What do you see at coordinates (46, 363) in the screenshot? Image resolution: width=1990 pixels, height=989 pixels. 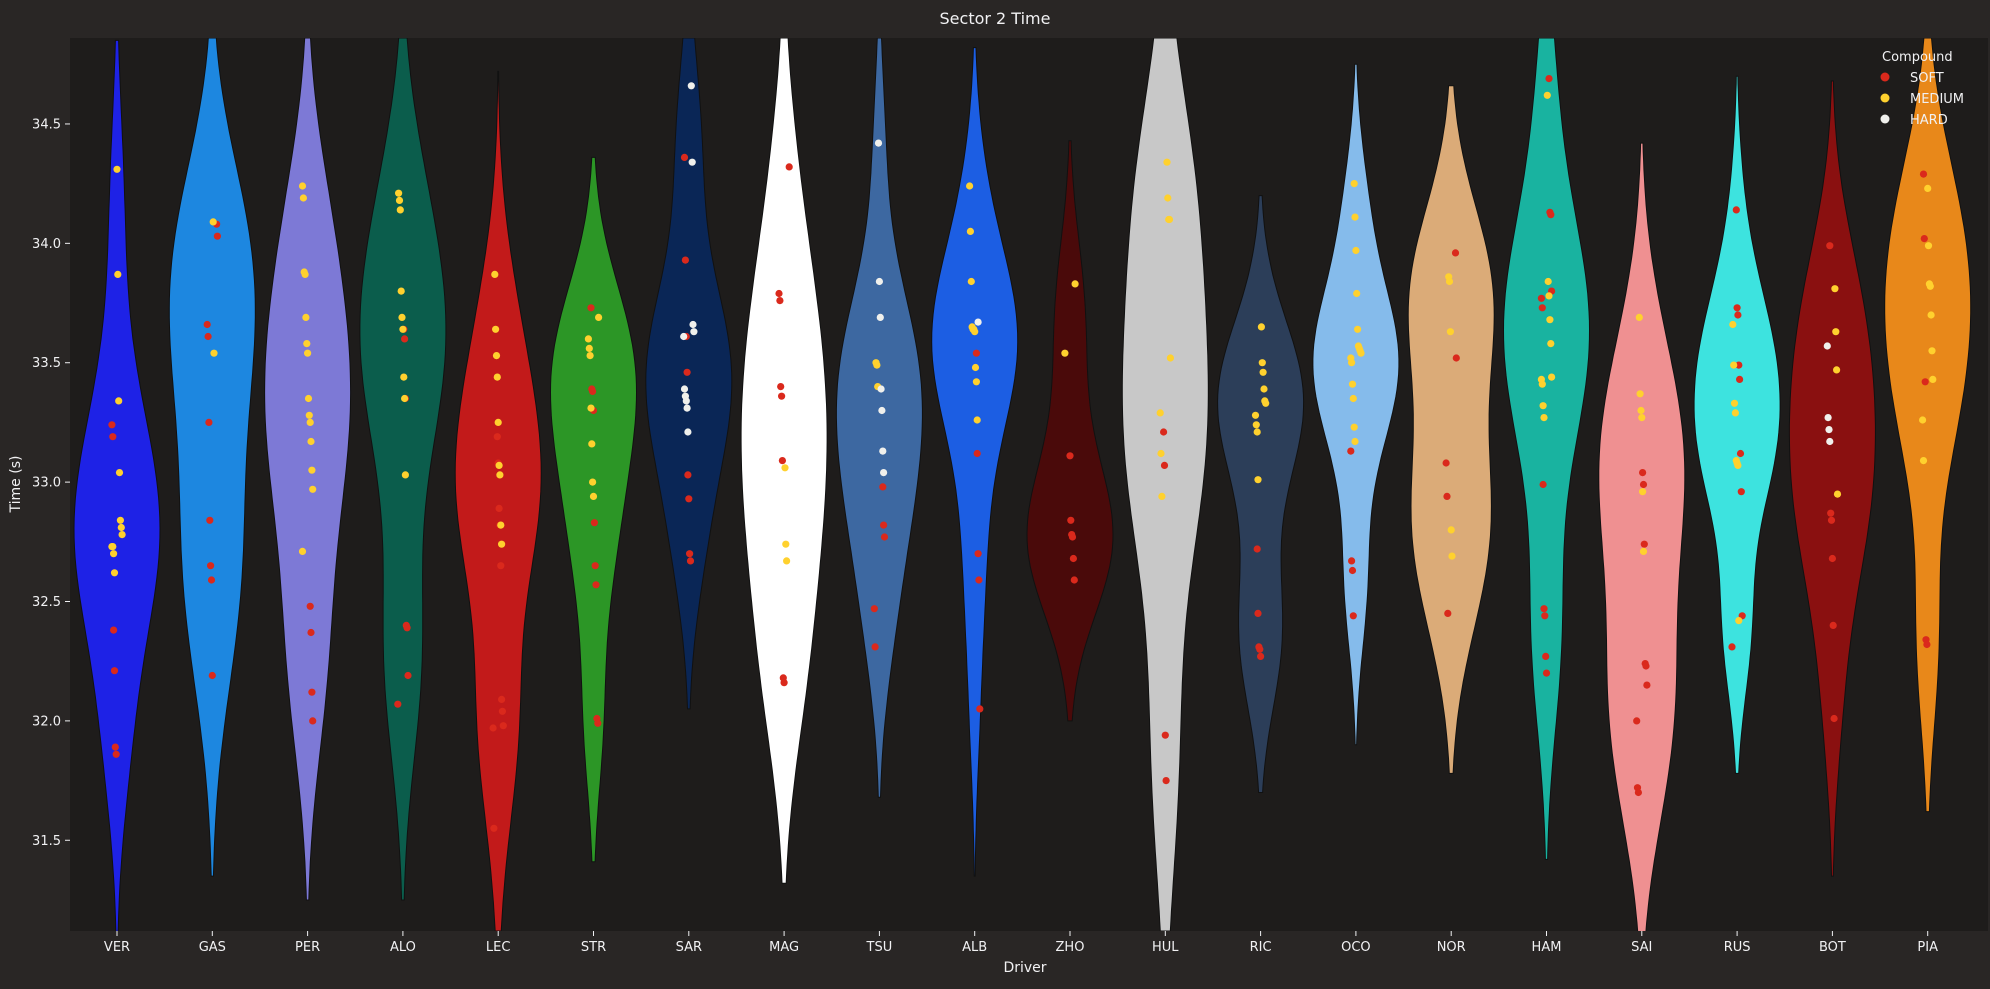 I see `y-tick-label: 33.5` at bounding box center [46, 363].